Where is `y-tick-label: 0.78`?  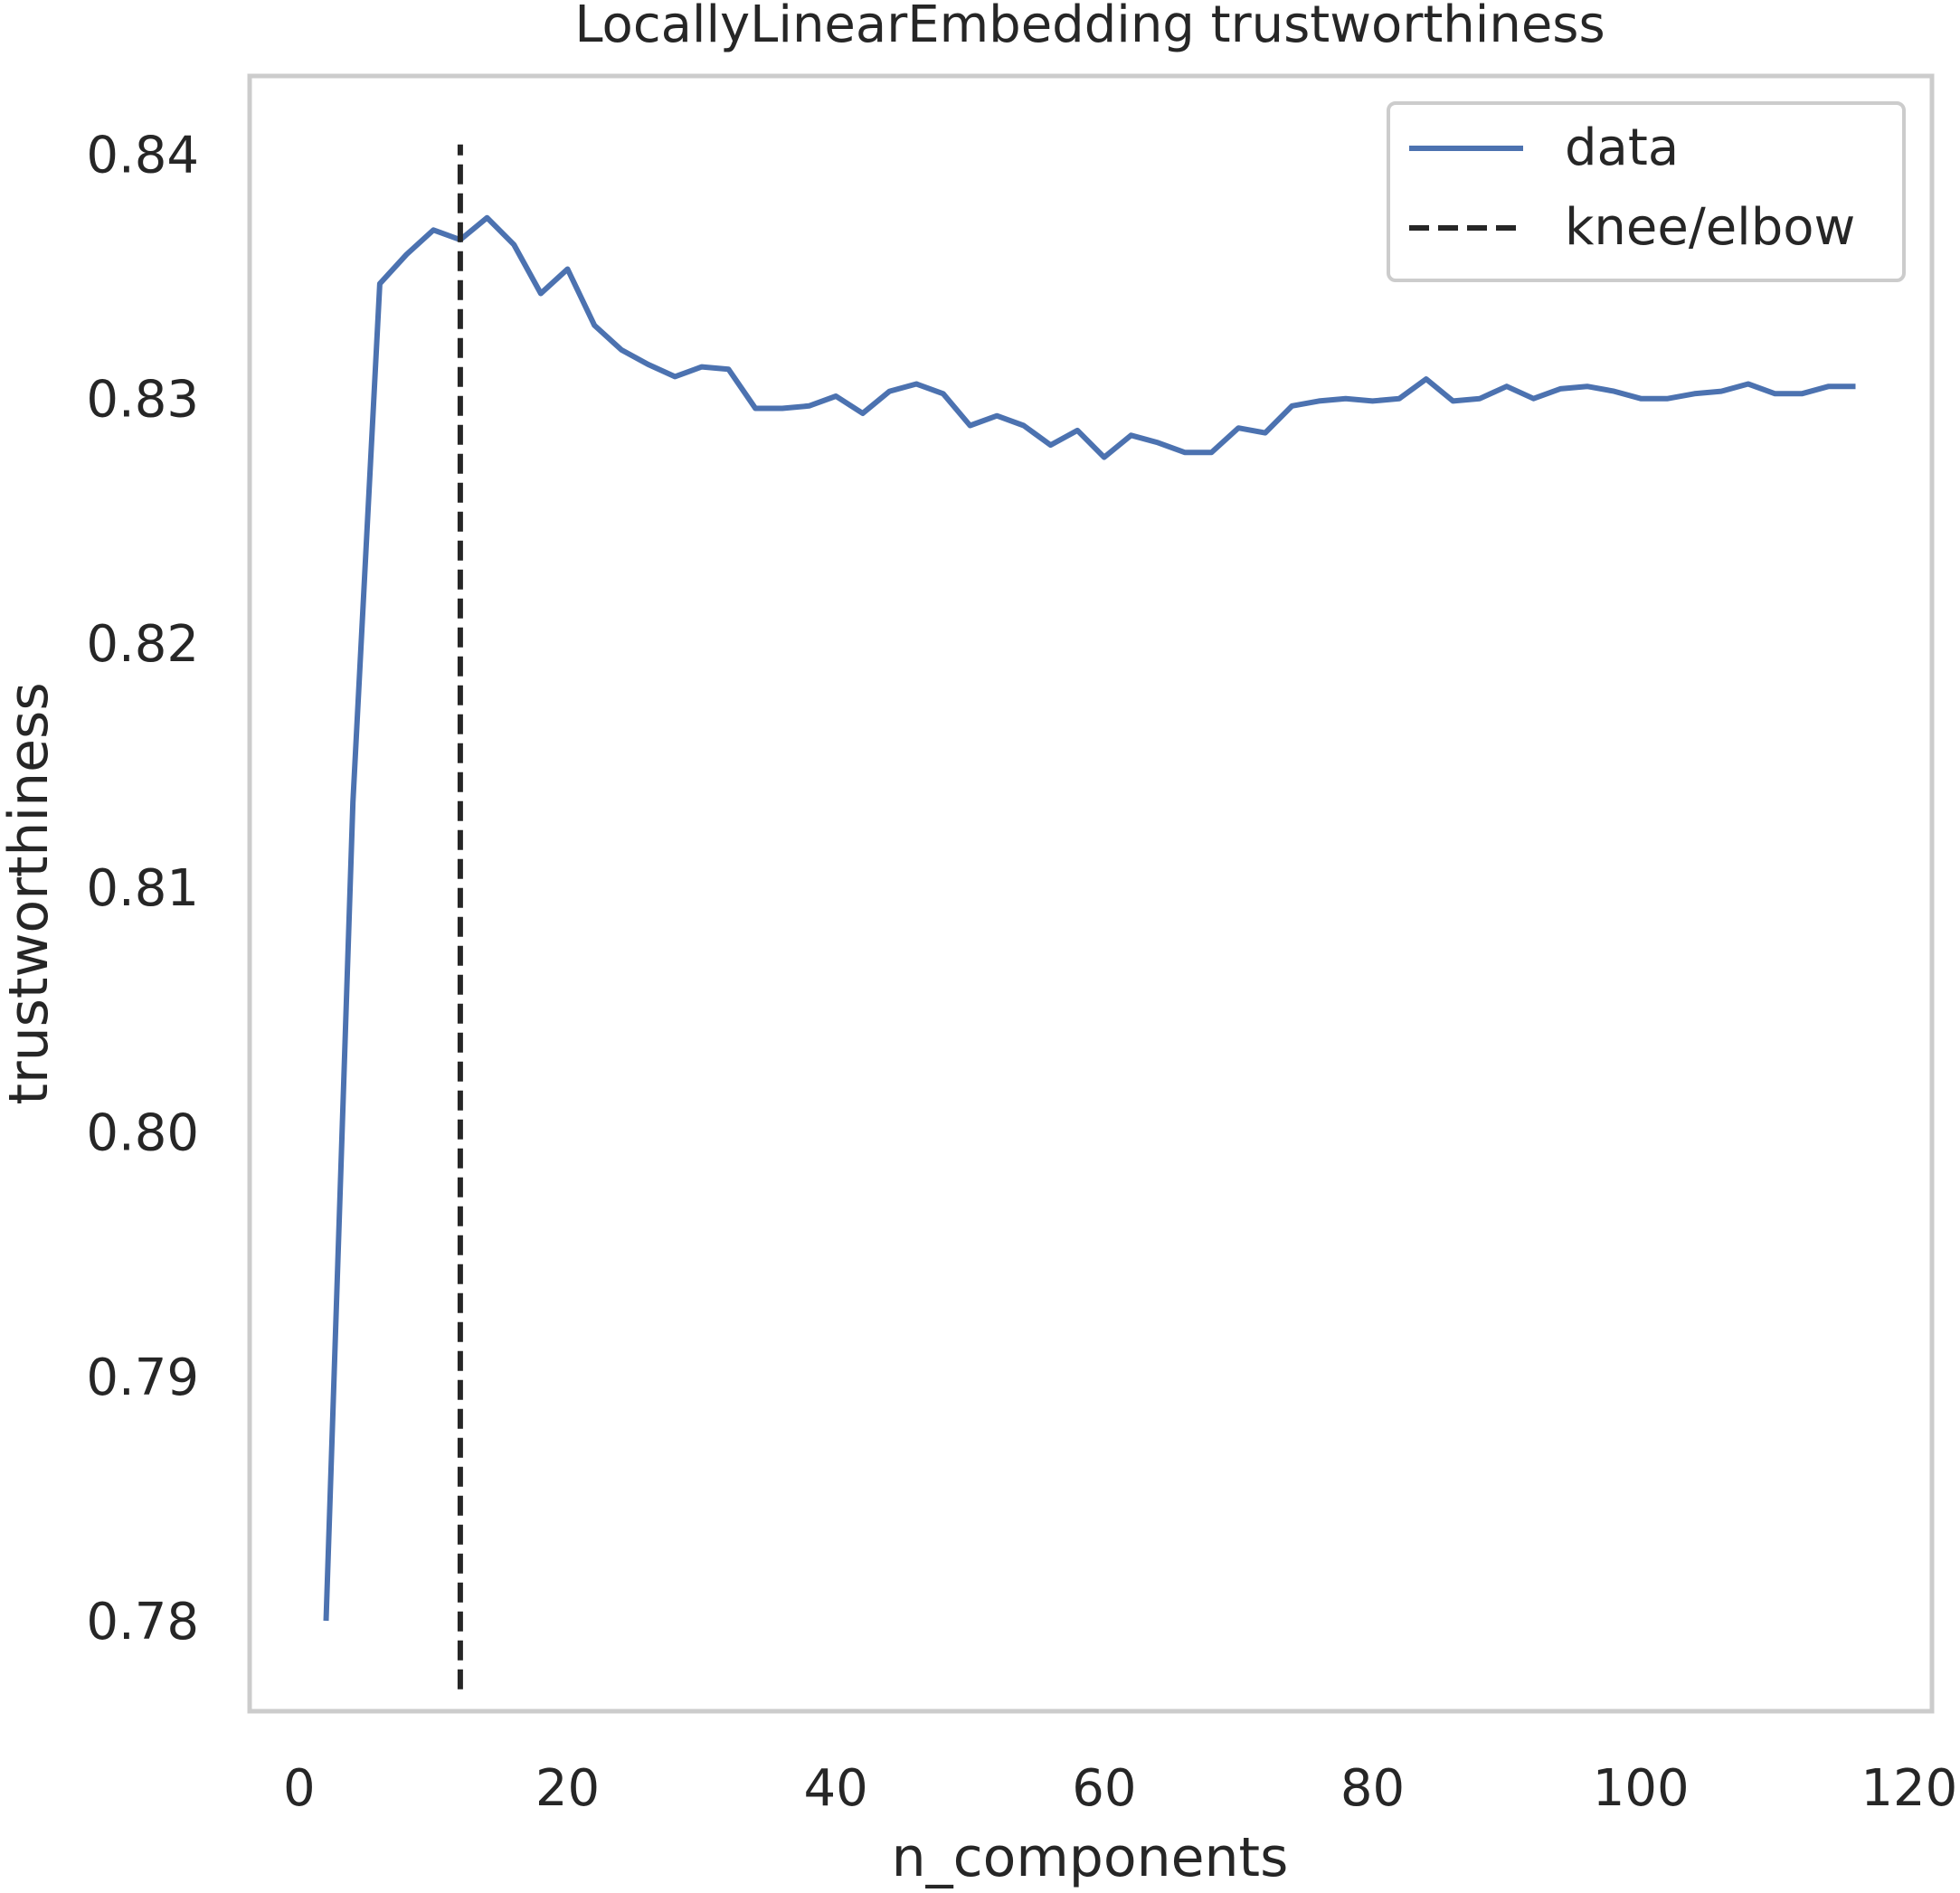 y-tick-label: 0.78 is located at coordinates (142, 1622).